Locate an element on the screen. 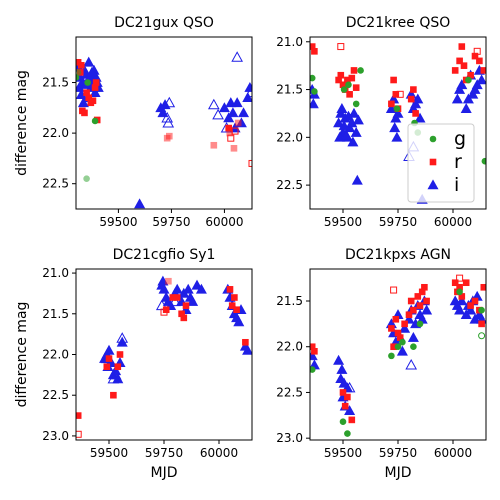 The width and height of the screenshot is (500, 500). legend-marker-r is located at coordinates (433, 162).